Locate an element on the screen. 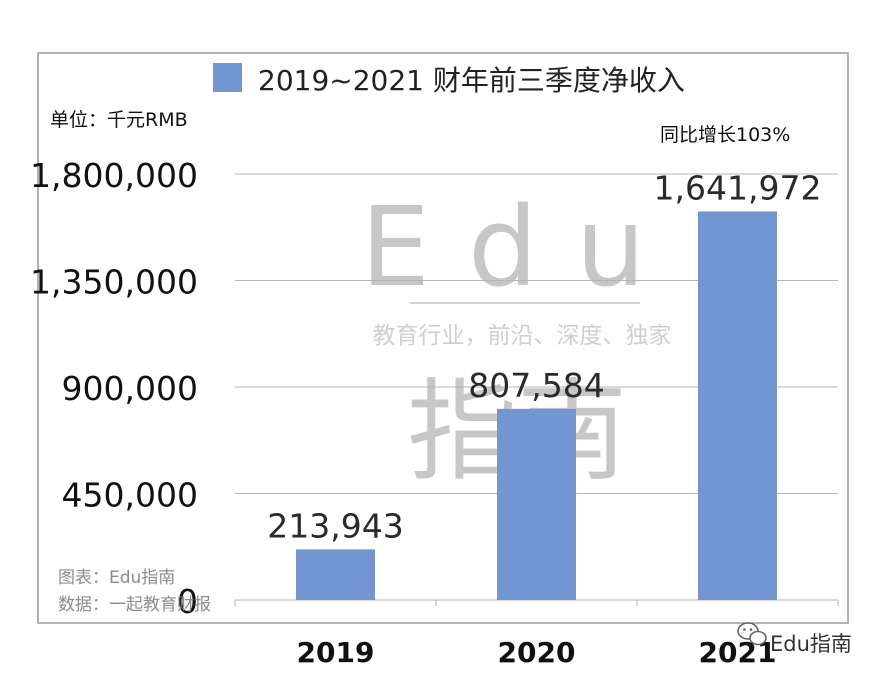  legend-label: 2019~2021 财年前三季度净收入 is located at coordinates (471, 80).